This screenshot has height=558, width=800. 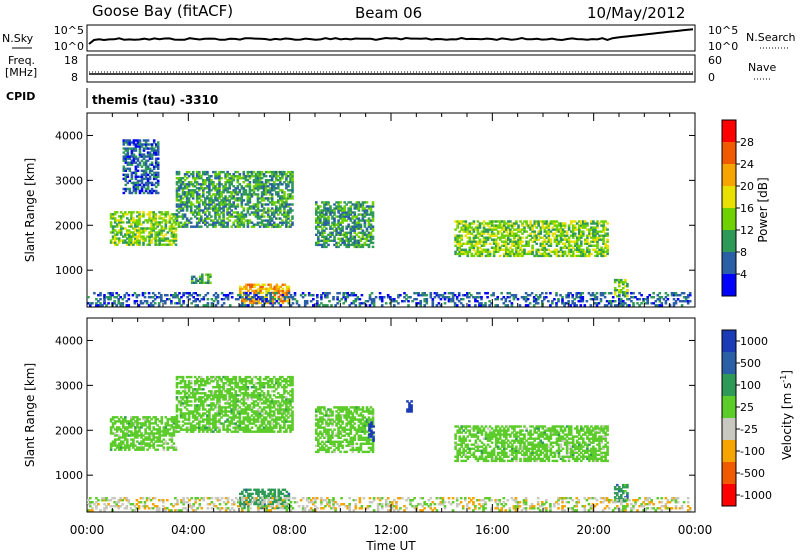 What do you see at coordinates (69, 135) in the screenshot?
I see `power-ytick-label: 4000` at bounding box center [69, 135].